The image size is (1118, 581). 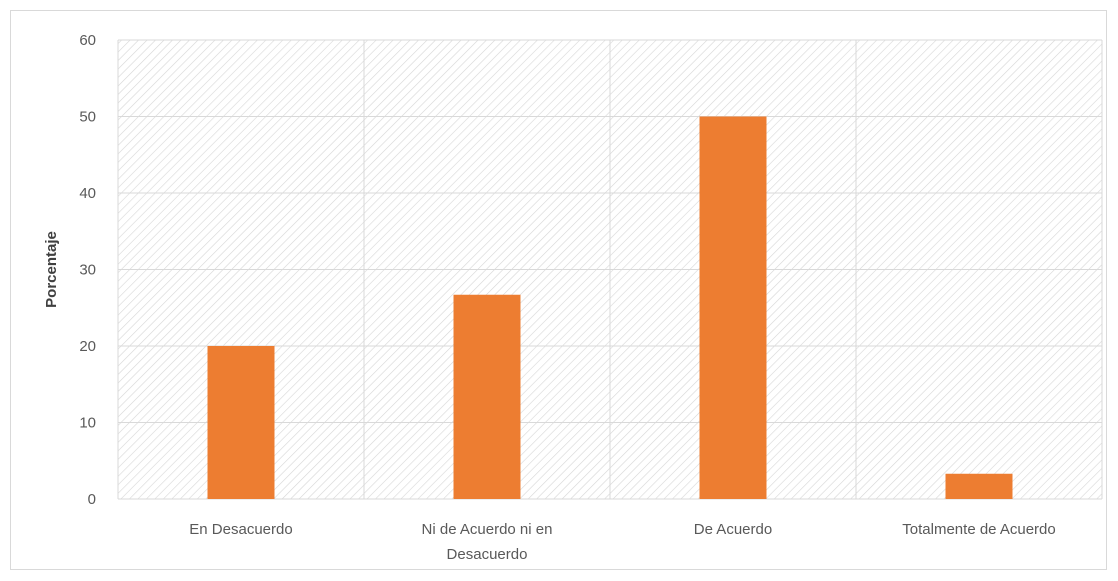 I want to click on y-tick-label: 30, so click(x=87, y=270).